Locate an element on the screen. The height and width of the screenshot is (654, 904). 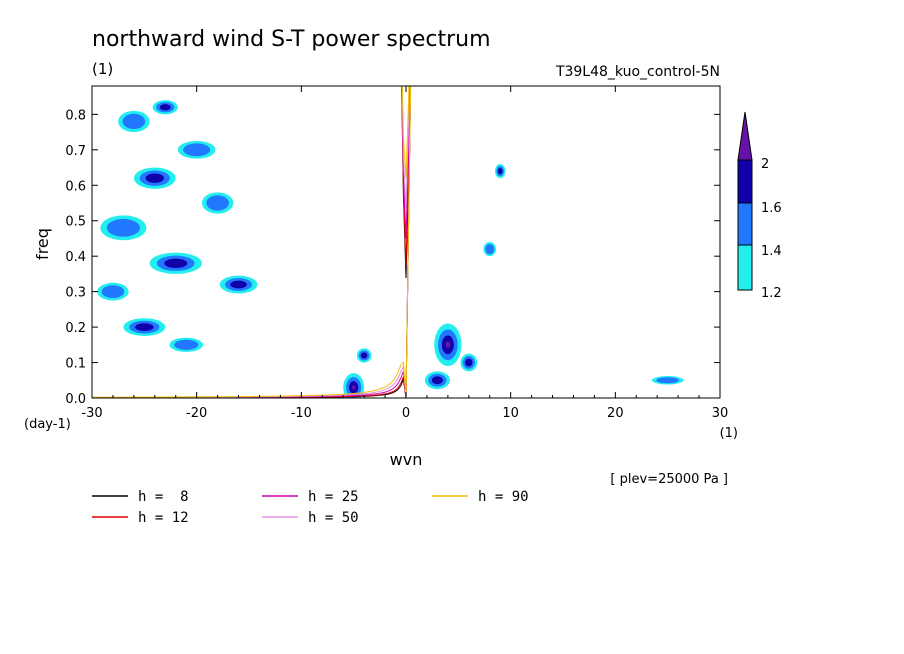
legend-label-h12: h = 12 is located at coordinates (163, 518).